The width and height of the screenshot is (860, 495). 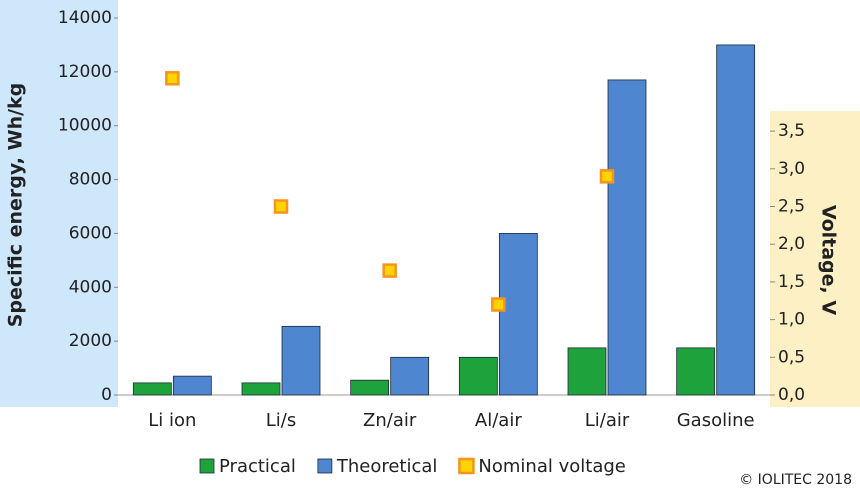 What do you see at coordinates (90, 287) in the screenshot?
I see `y-tick-label: 4000` at bounding box center [90, 287].